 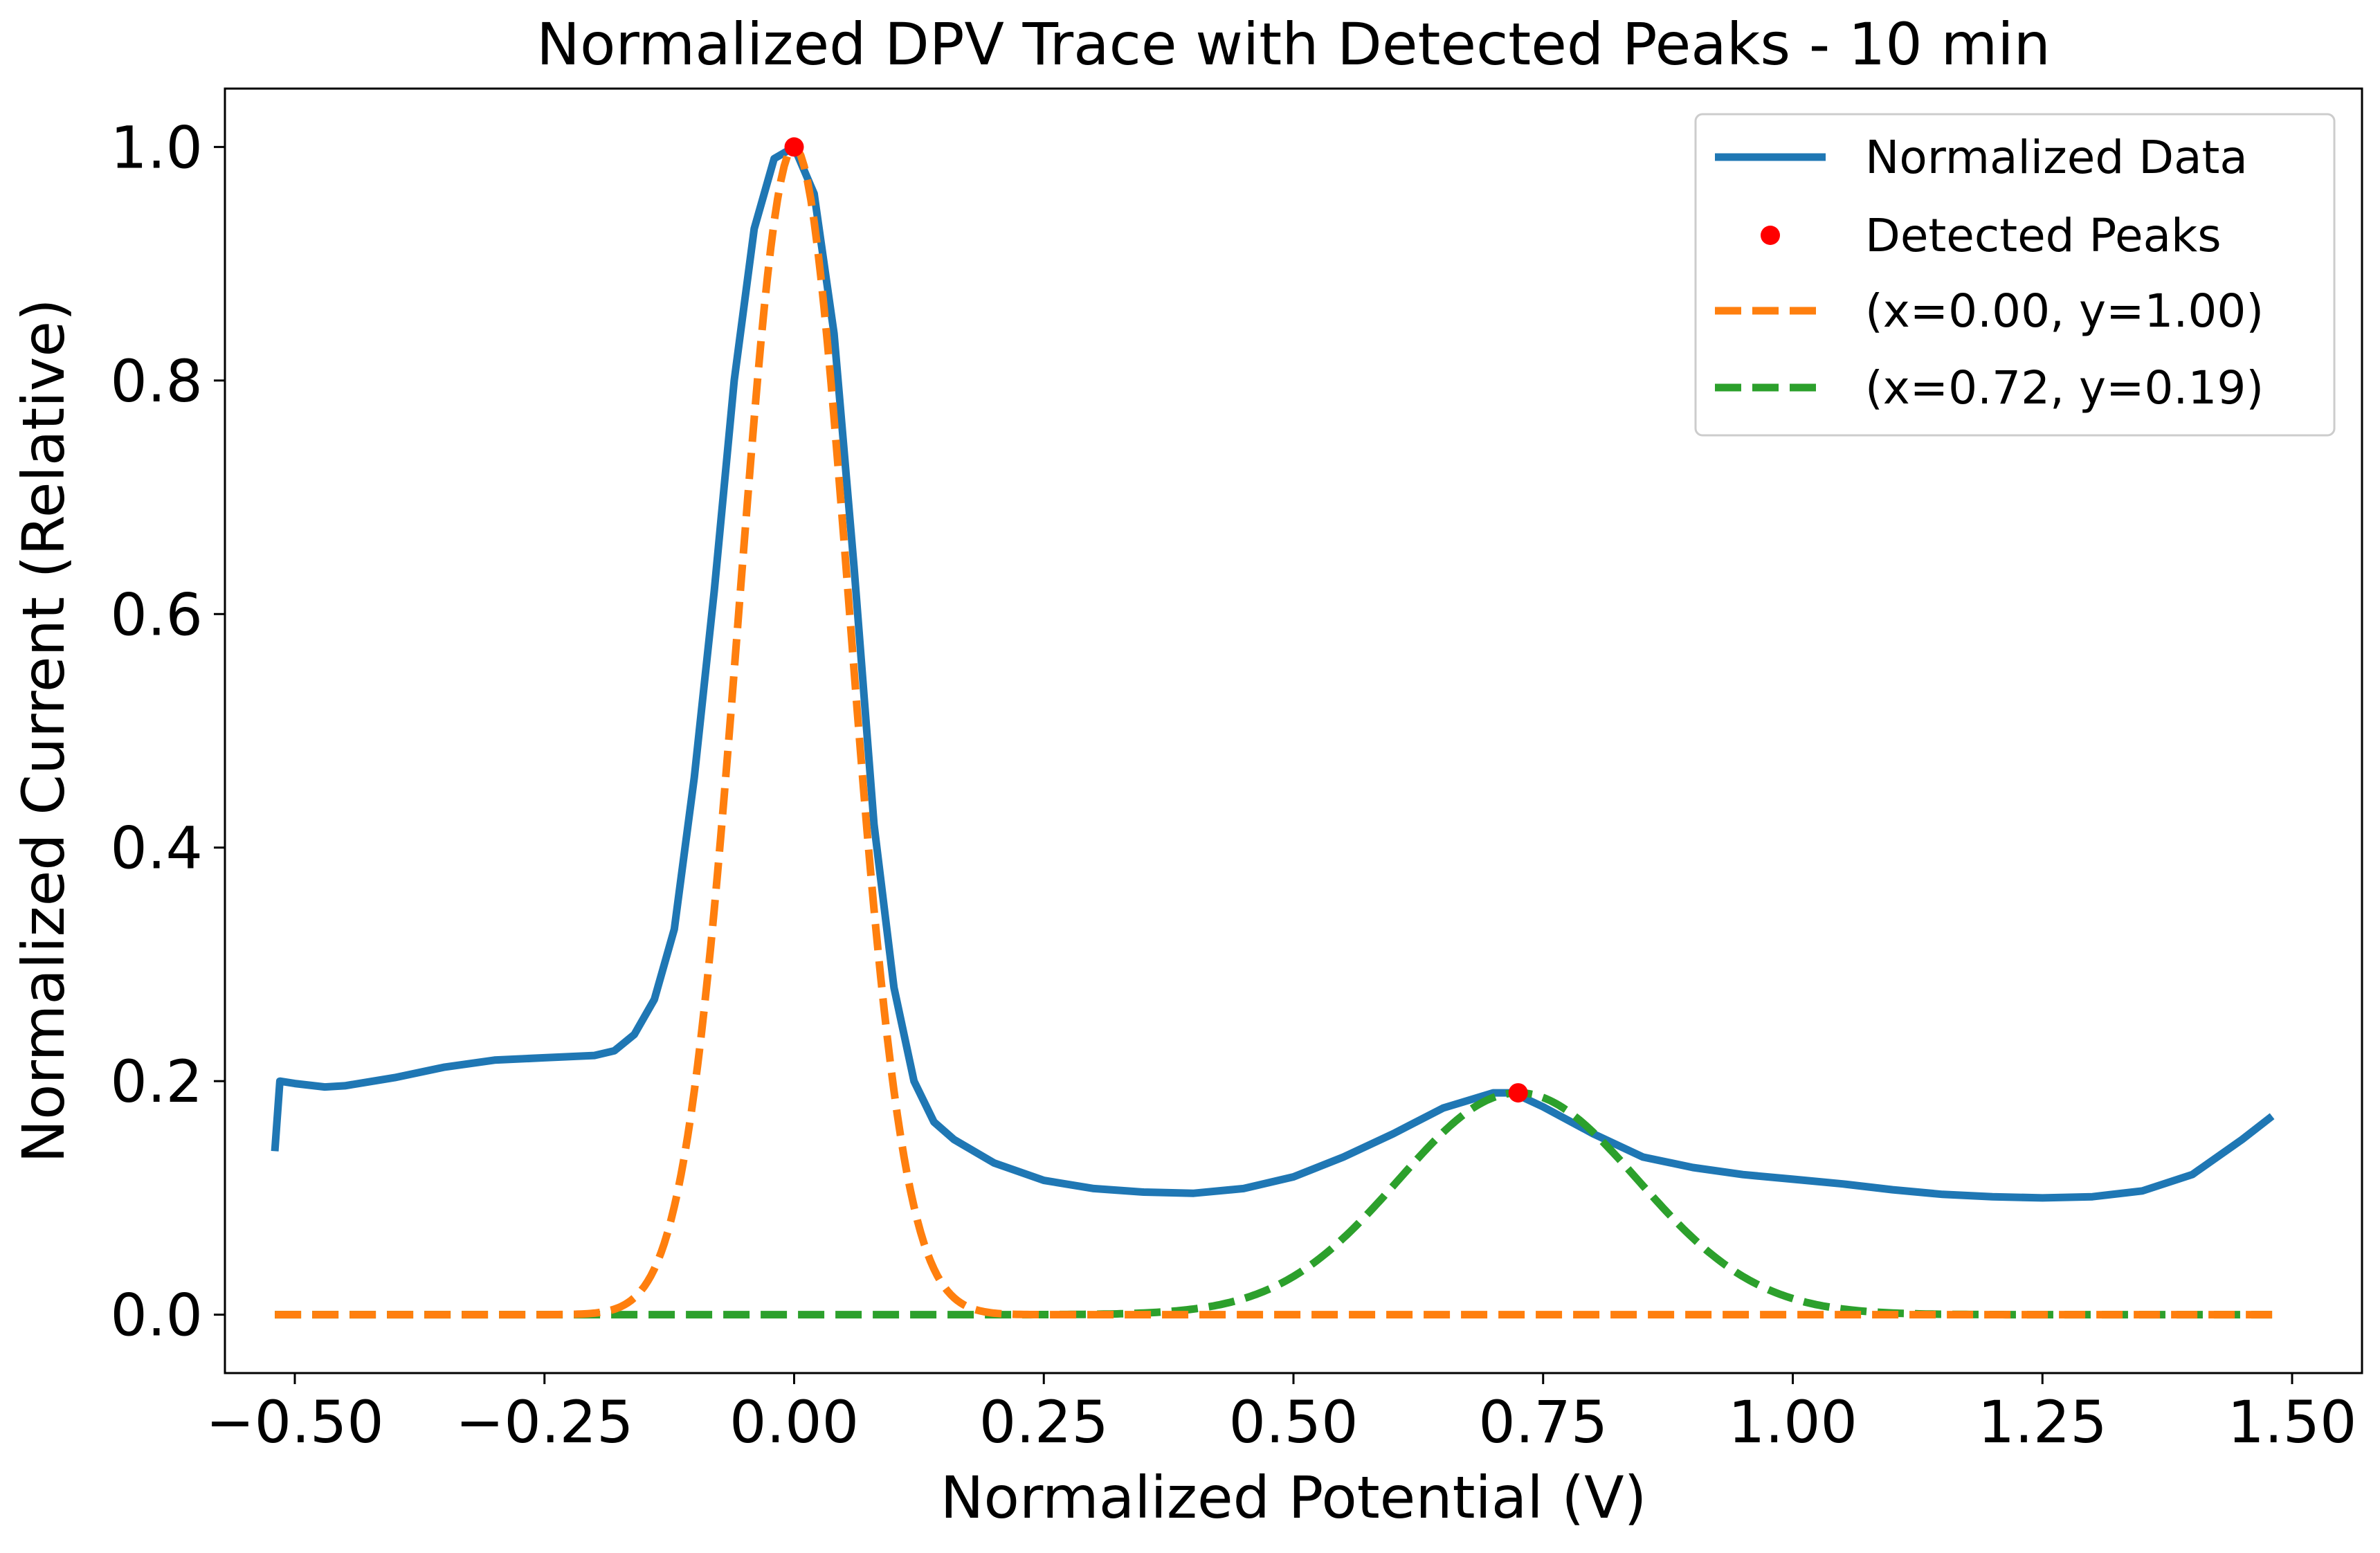 What do you see at coordinates (2043, 235) in the screenshot?
I see `legend-label-detected-peaks: Detected Peaks` at bounding box center [2043, 235].